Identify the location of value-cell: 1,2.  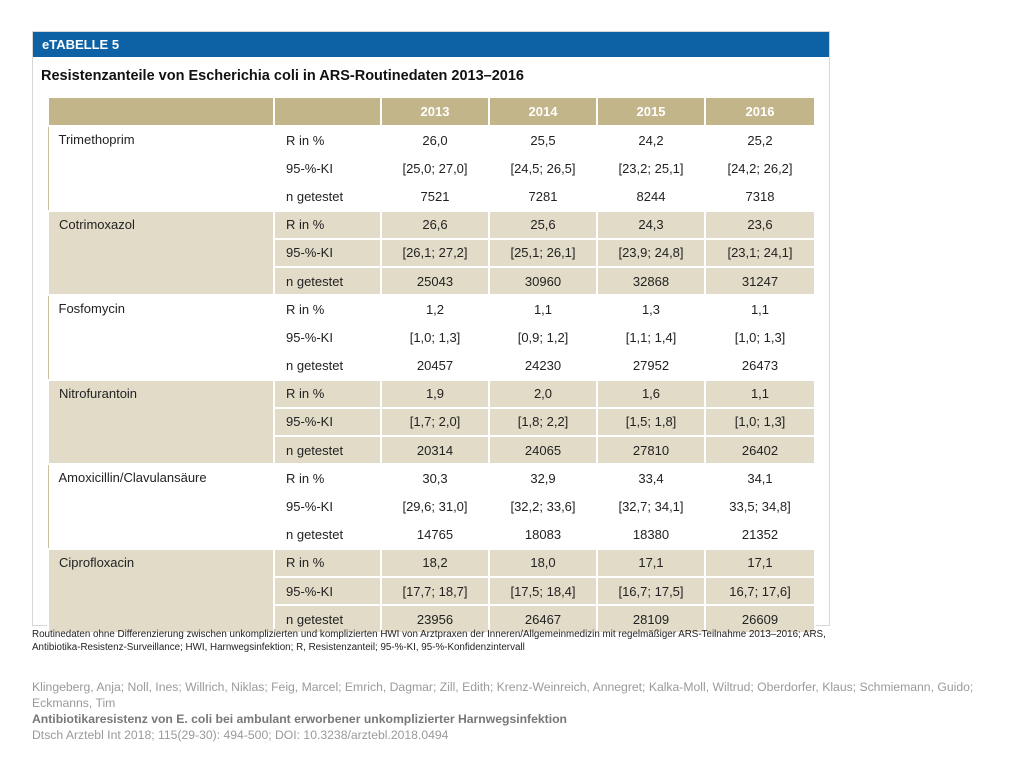
(435, 309).